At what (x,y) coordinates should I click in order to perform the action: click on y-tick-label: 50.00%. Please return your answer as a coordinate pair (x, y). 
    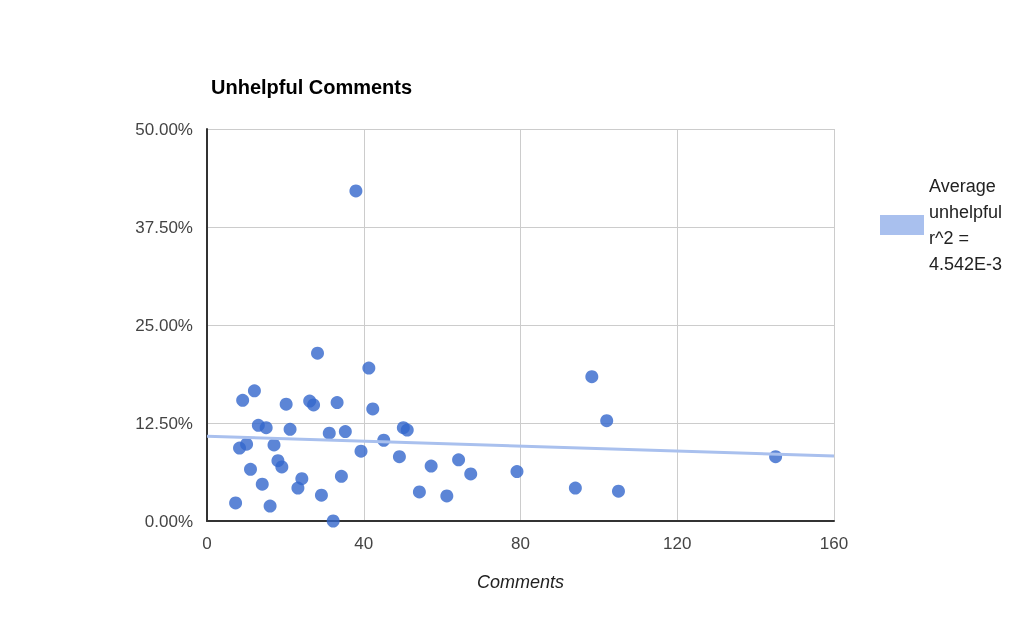
    Looking at the image, I should click on (164, 129).